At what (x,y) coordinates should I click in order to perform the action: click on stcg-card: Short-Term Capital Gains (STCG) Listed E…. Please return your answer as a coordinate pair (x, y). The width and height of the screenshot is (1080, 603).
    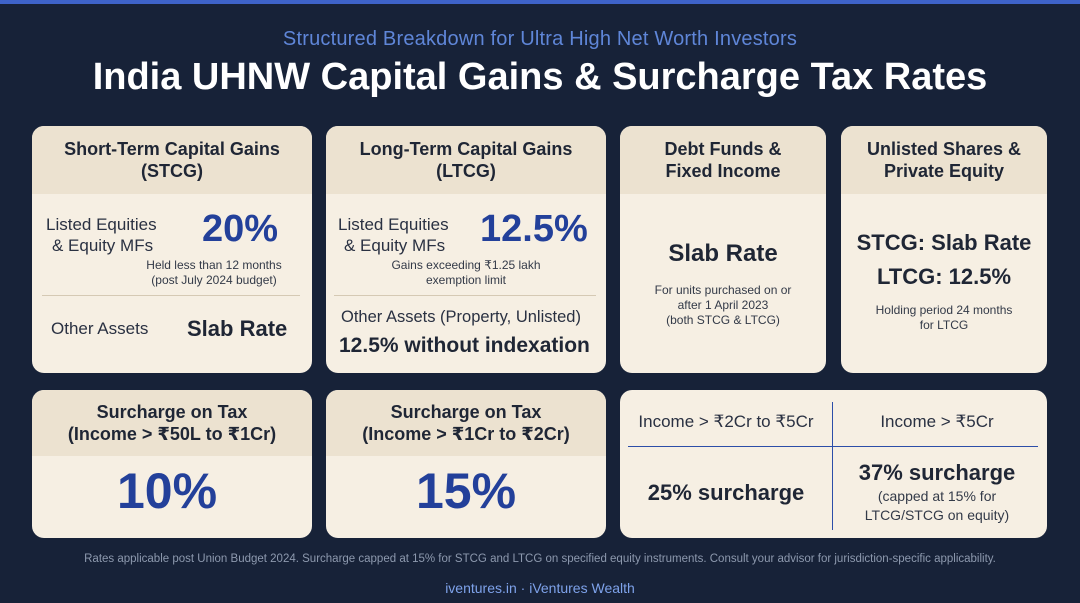
    Looking at the image, I should click on (172, 249).